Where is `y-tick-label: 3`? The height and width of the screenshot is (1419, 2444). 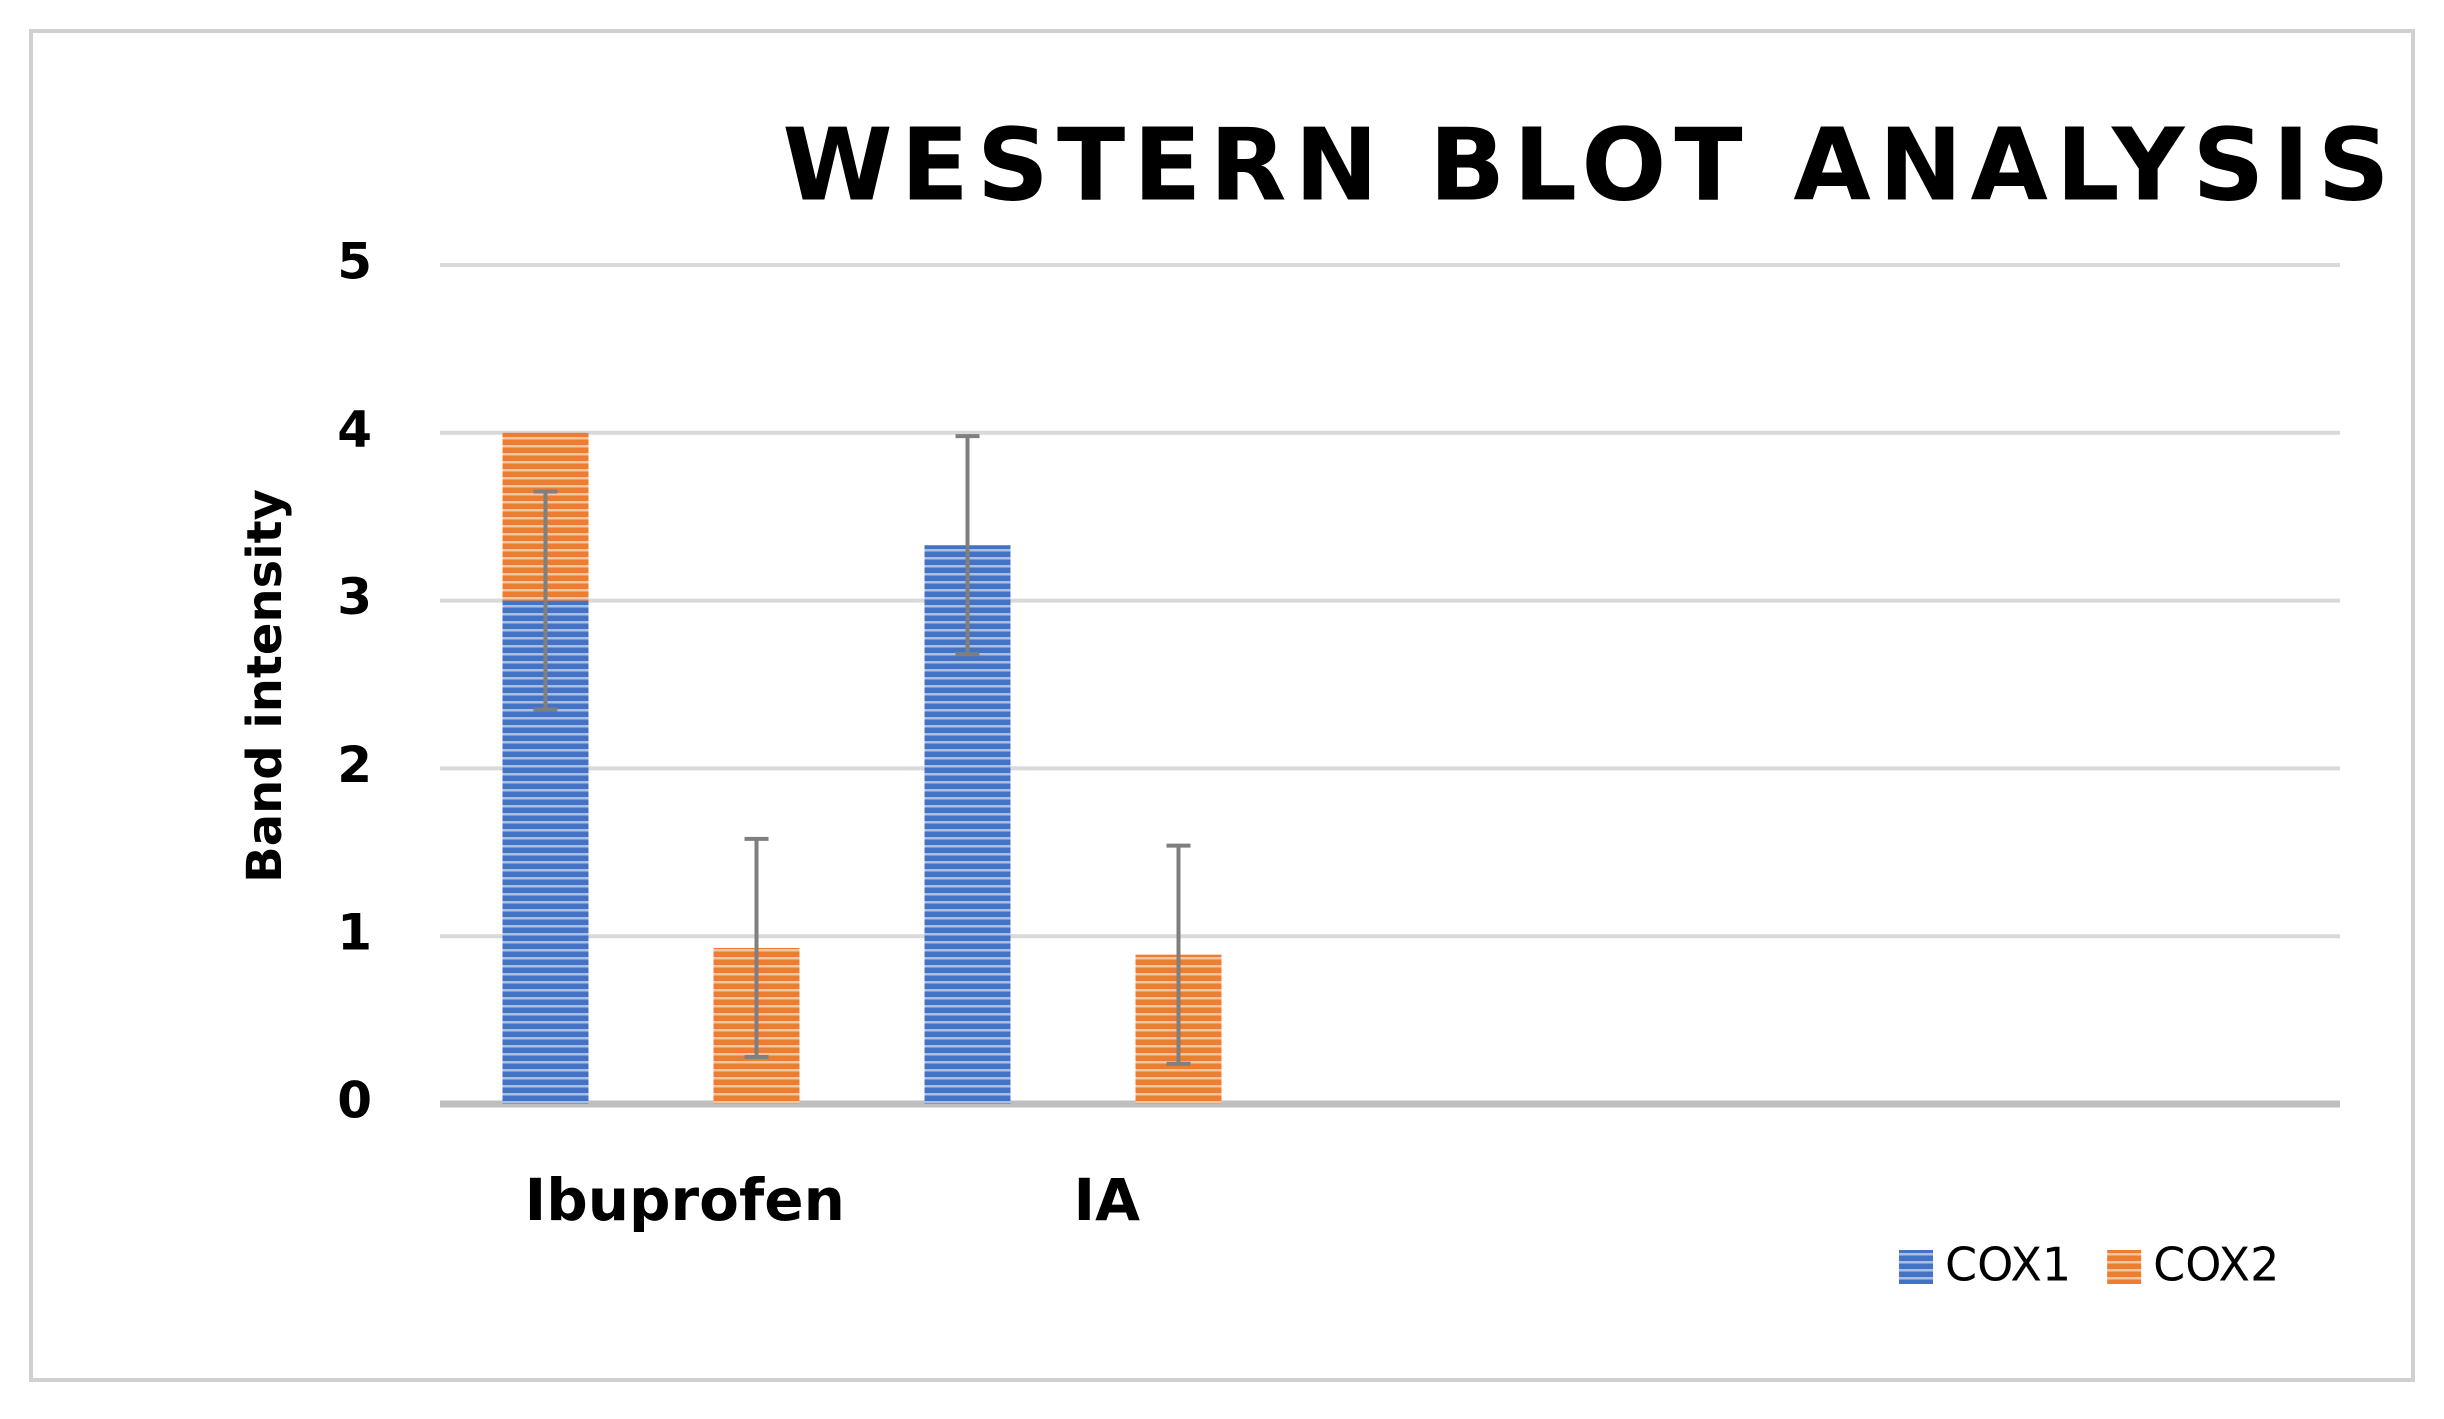 y-tick-label: 3 is located at coordinates (354, 597).